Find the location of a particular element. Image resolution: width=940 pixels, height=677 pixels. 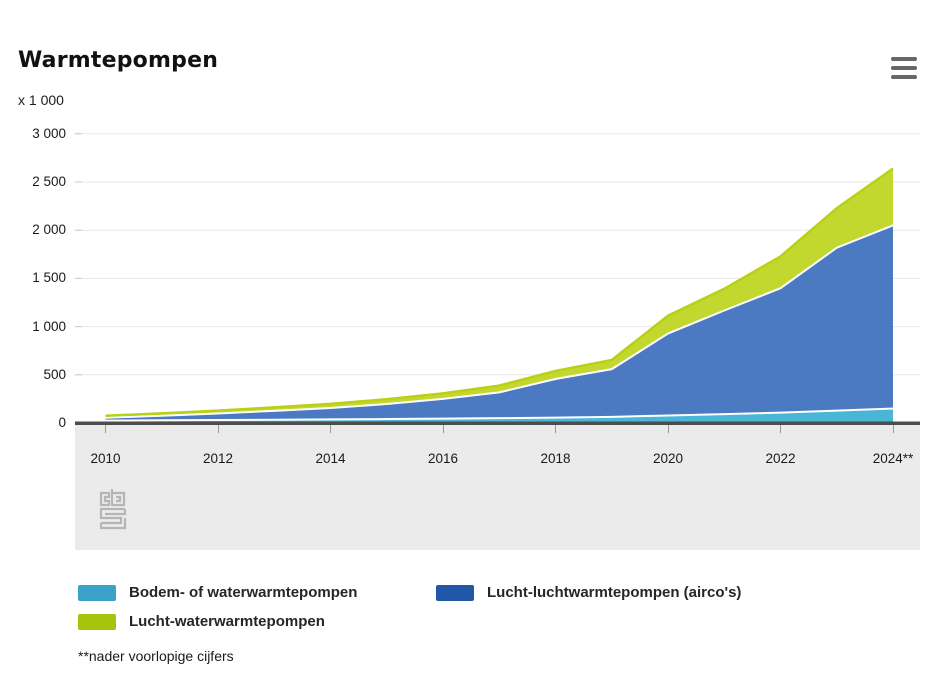

legend-item: Lucht-waterwarmtepompen is located at coordinates (257, 621).